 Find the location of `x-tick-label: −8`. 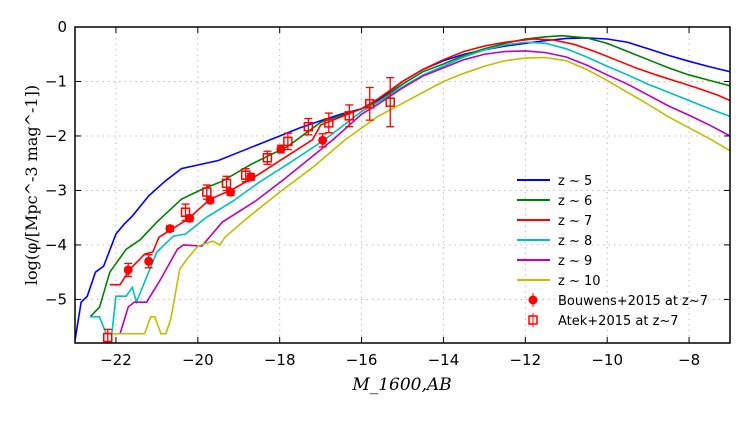

x-tick-label: −8 is located at coordinates (689, 360).